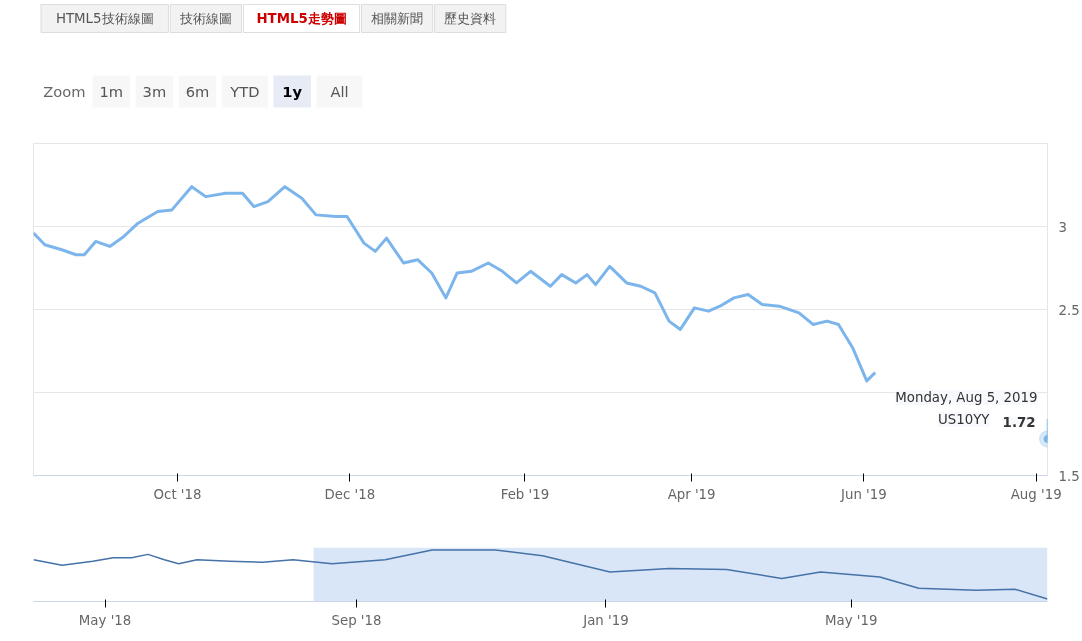  I want to click on text: 相關新聞, so click(397, 18).